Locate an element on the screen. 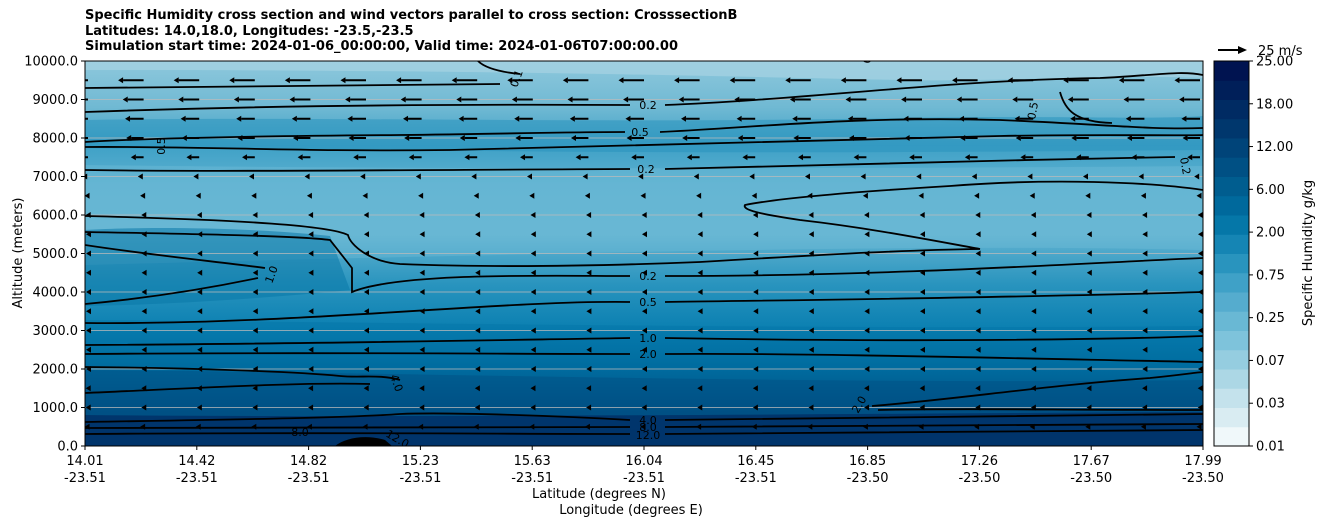  y-tick-label: 1000.0 is located at coordinates (56, 408).